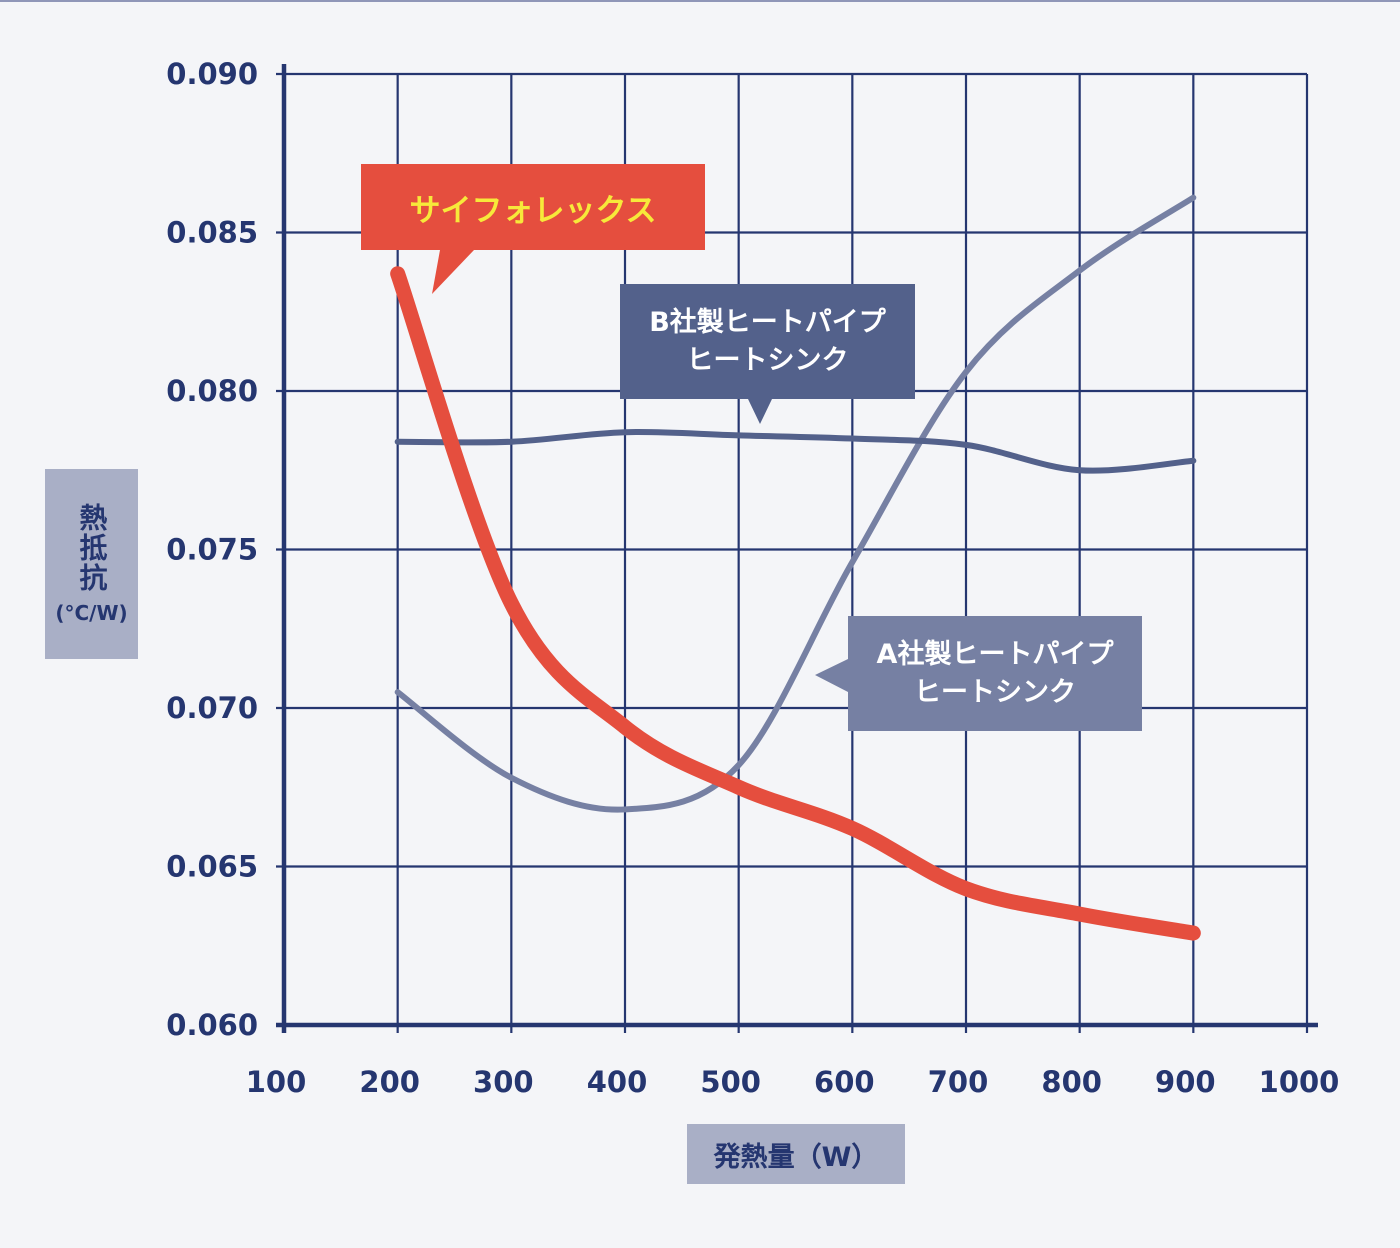 The image size is (1400, 1248). I want to click on y-tick-label: 0.090, so click(212, 74).